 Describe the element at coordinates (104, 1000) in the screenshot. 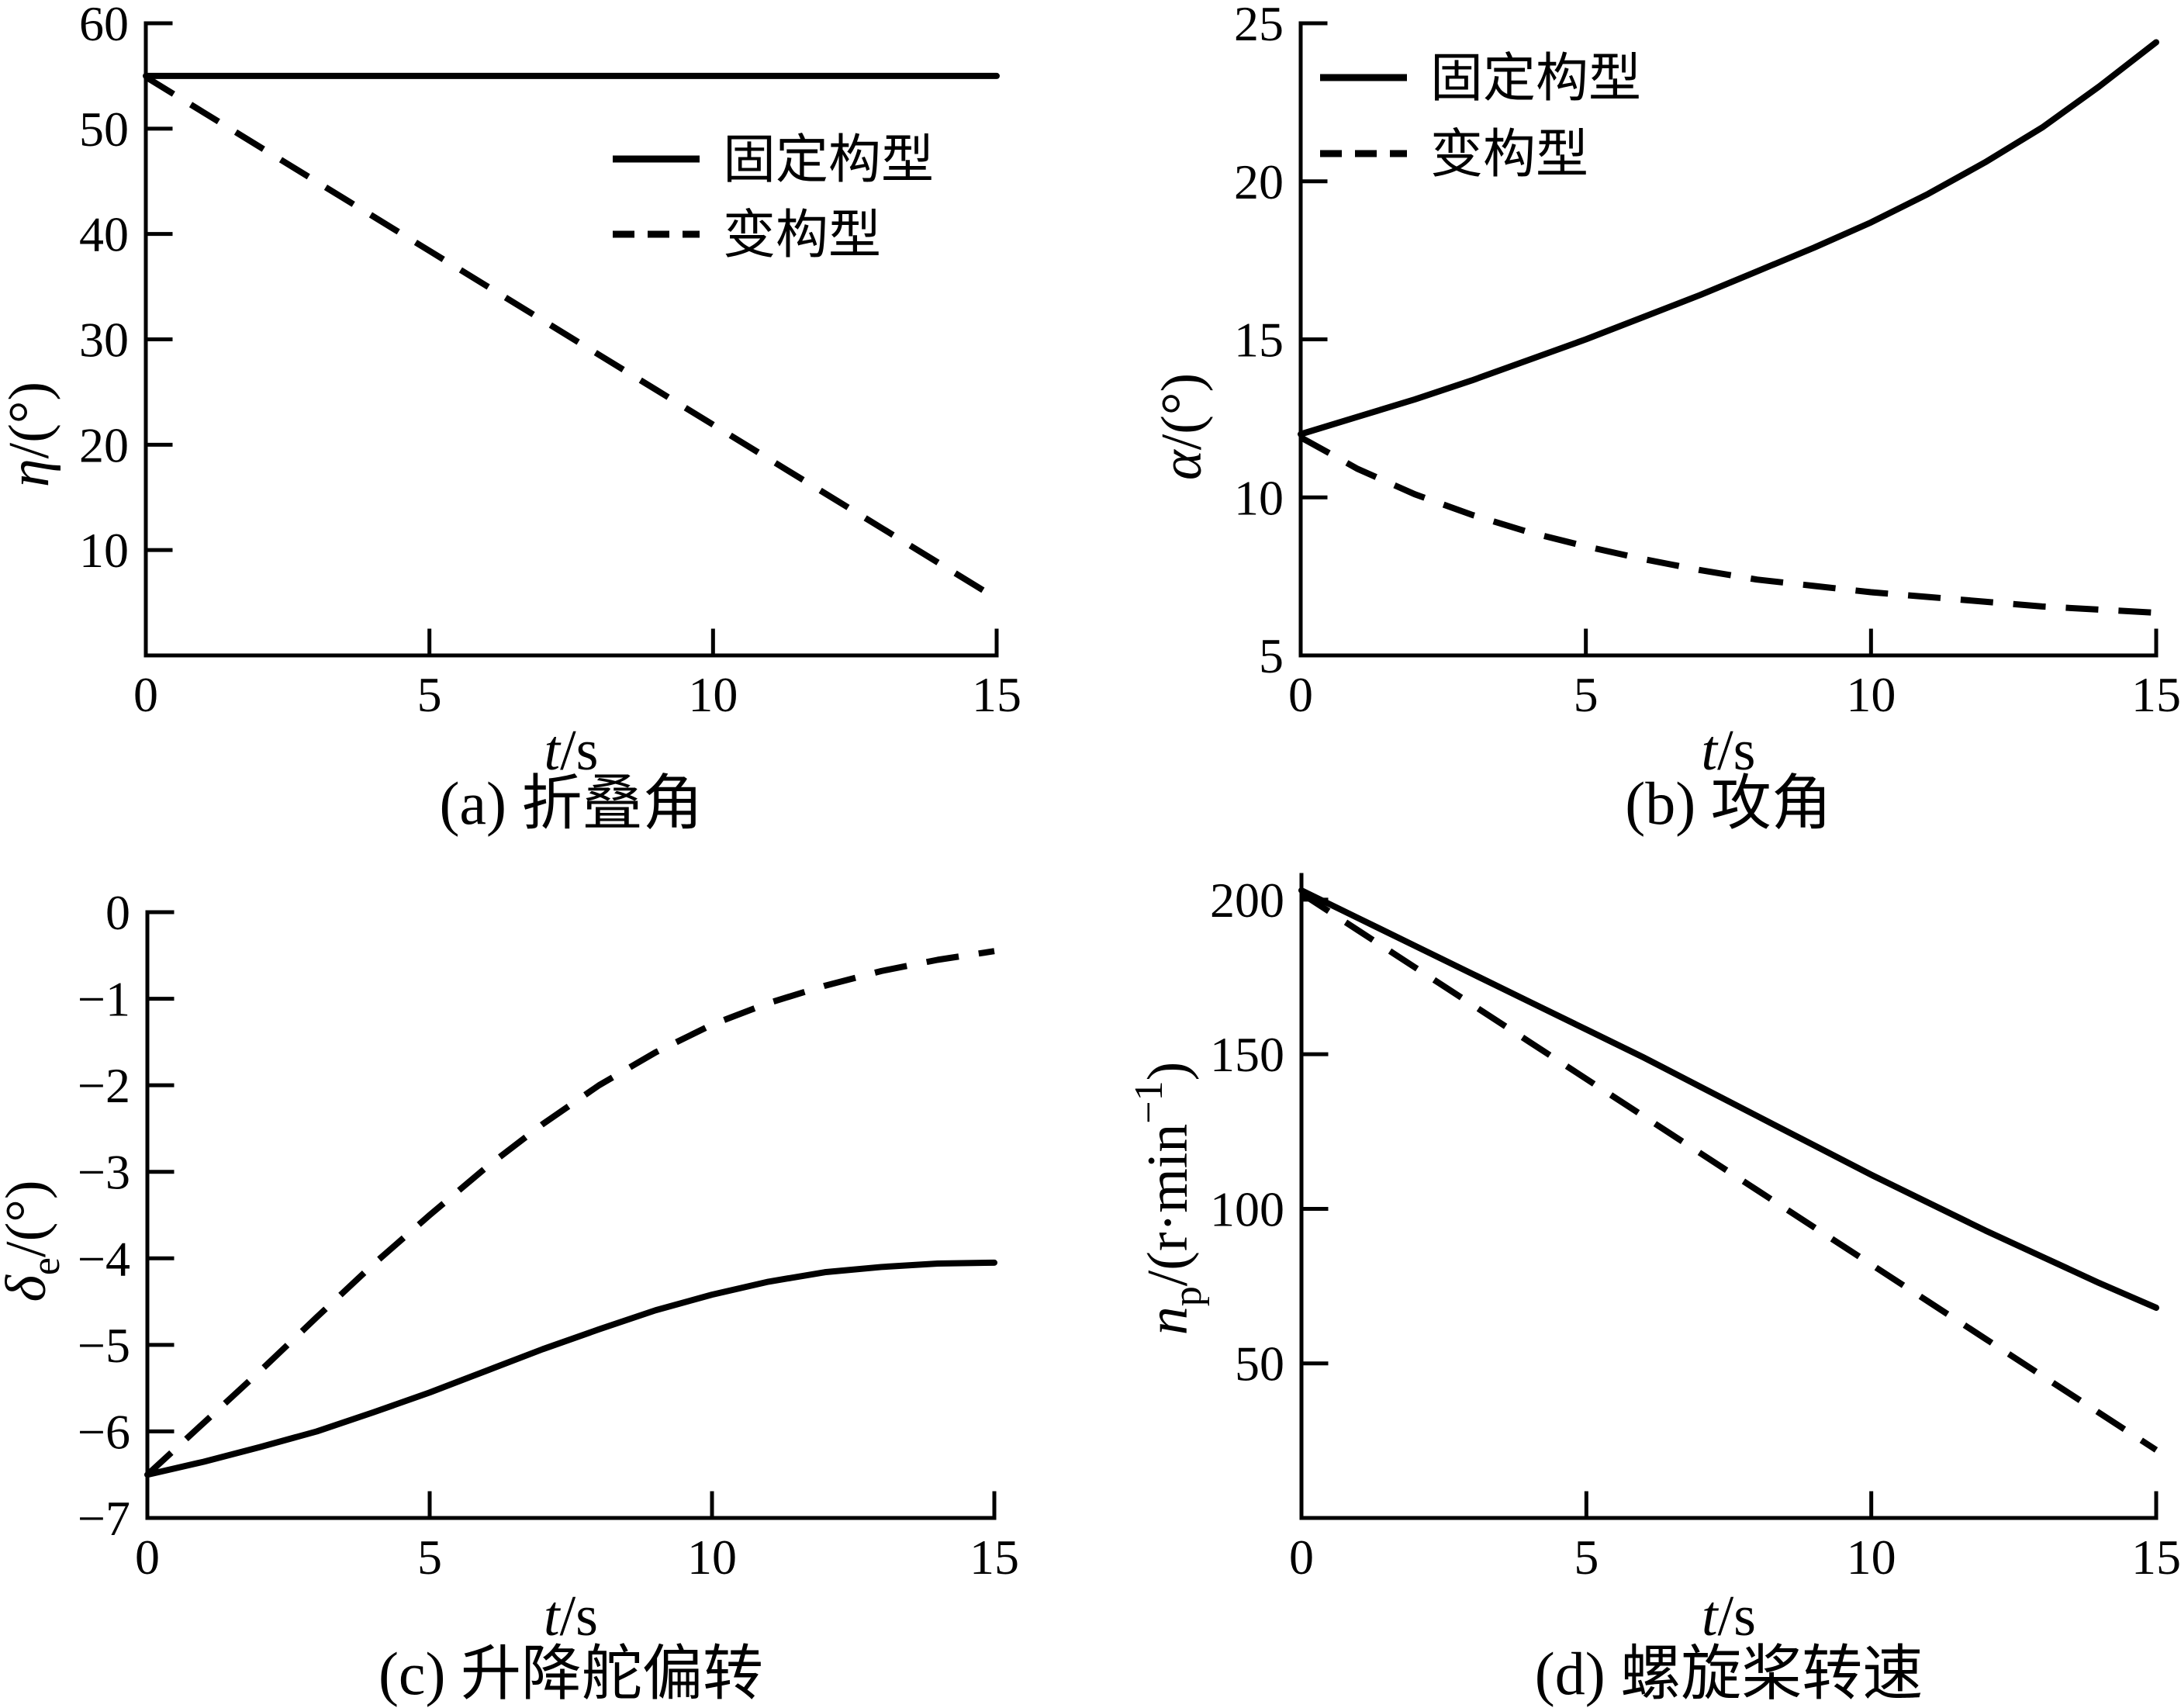

I see `y-tick-label: −1` at that location.